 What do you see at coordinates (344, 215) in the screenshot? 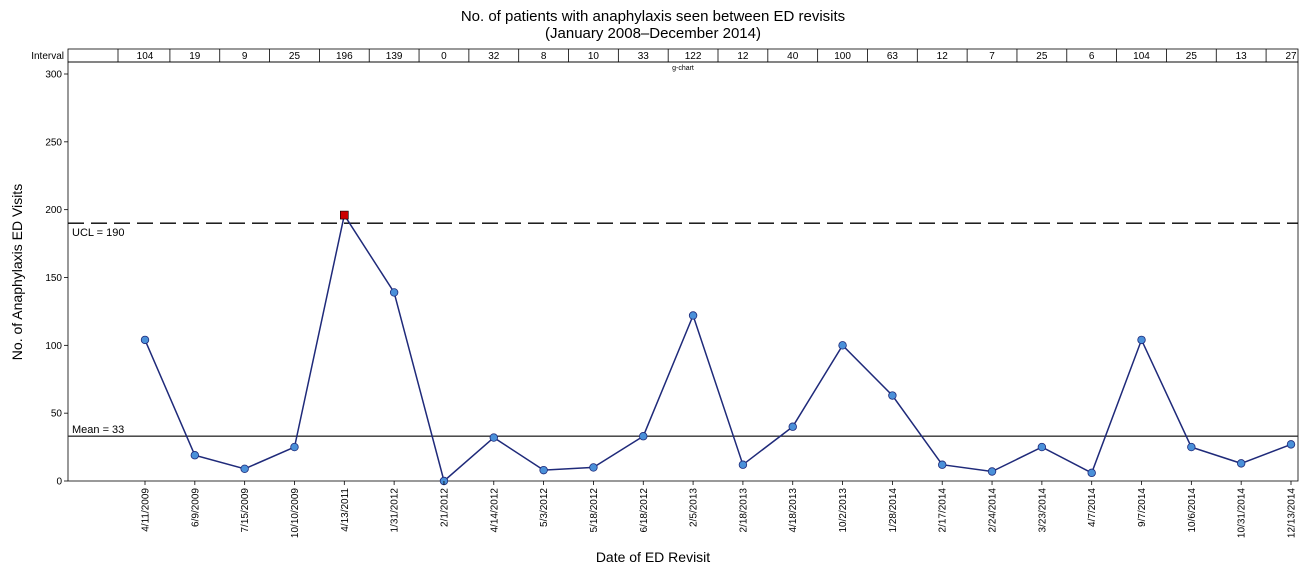
I see `out-of-control-point` at bounding box center [344, 215].